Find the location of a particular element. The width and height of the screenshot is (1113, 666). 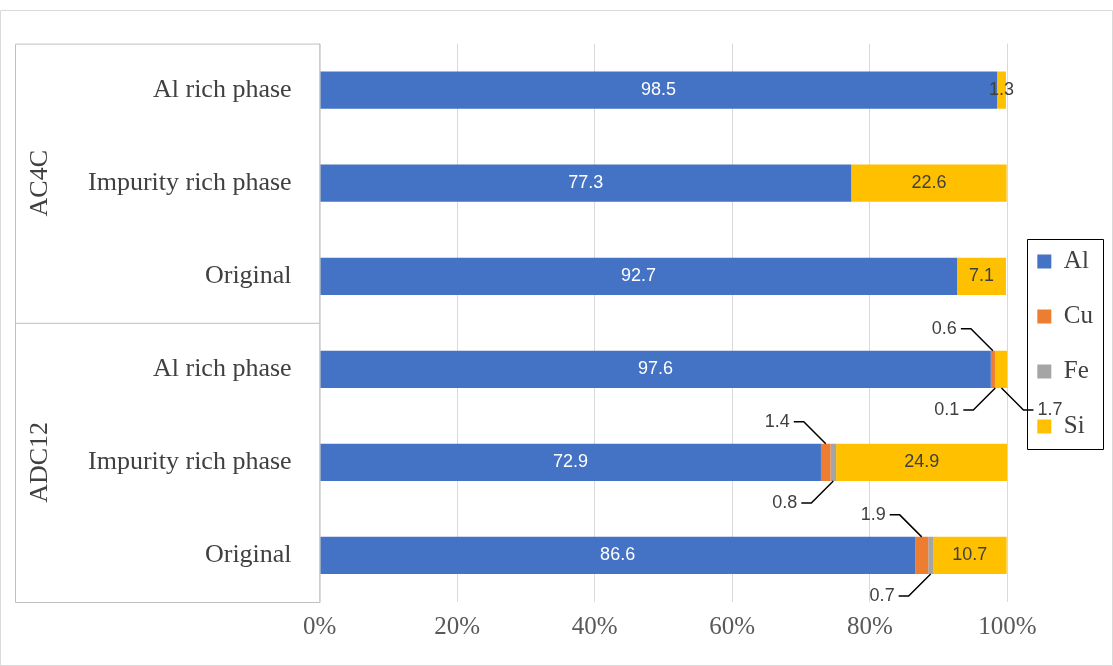

data-label: 1.7 is located at coordinates (1050, 408).